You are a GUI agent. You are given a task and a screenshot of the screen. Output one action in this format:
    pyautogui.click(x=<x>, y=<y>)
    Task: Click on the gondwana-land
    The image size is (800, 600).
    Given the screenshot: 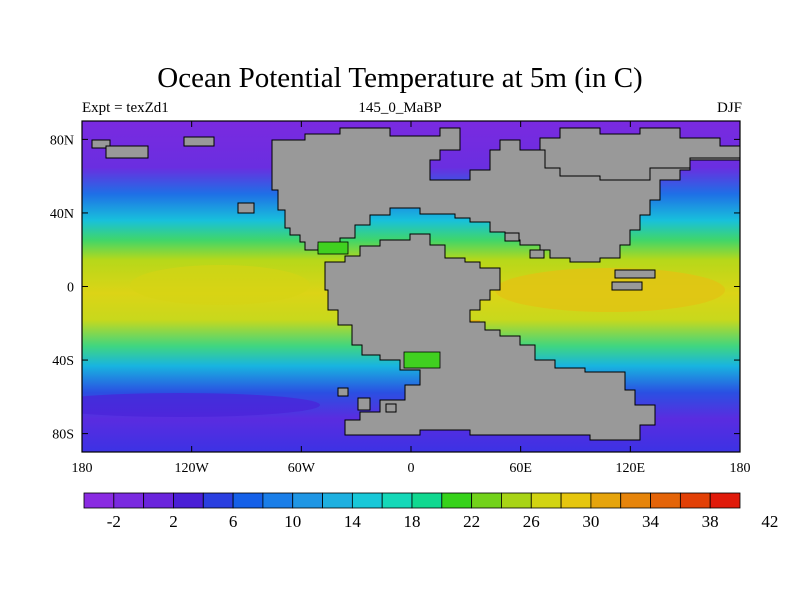 What is the action you would take?
    pyautogui.click(x=490, y=337)
    